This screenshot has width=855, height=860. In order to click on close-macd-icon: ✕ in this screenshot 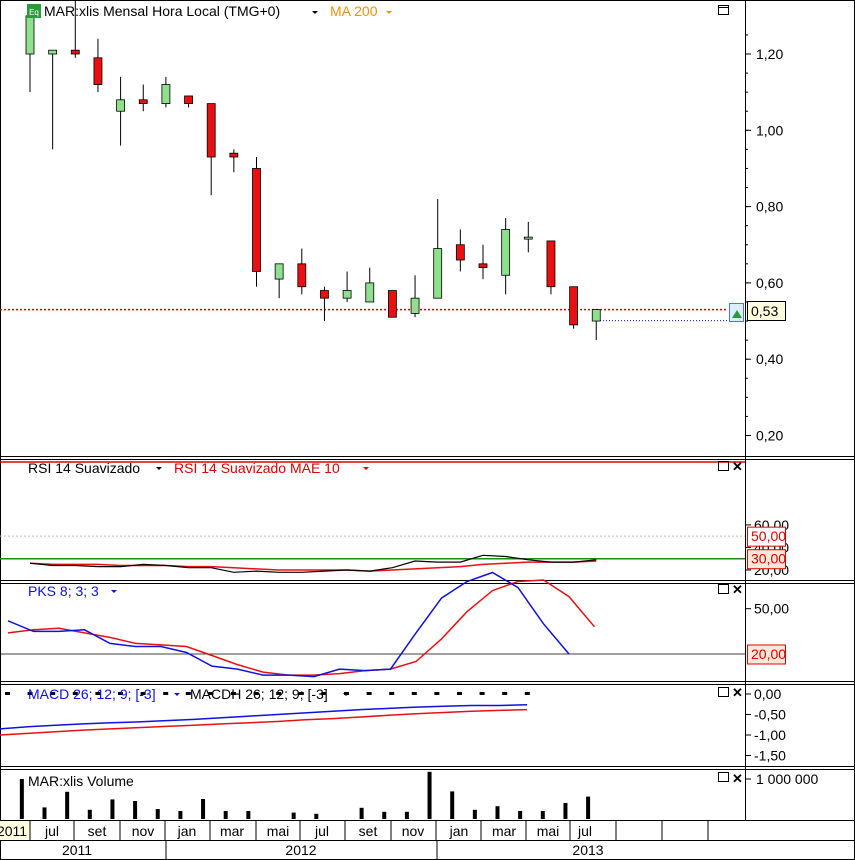, I will do `click(737, 692)`.